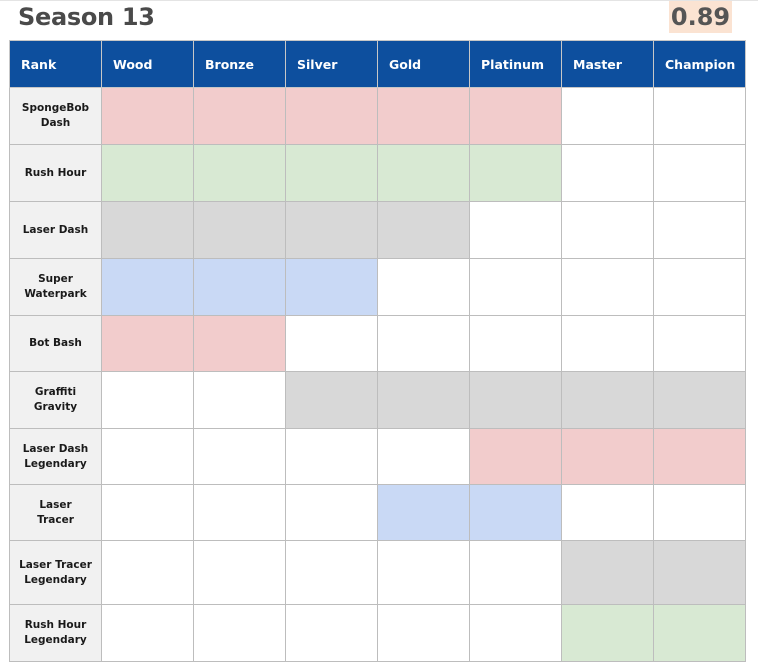  What do you see at coordinates (55, 287) in the screenshot?
I see `row-label: Super Waterpark` at bounding box center [55, 287].